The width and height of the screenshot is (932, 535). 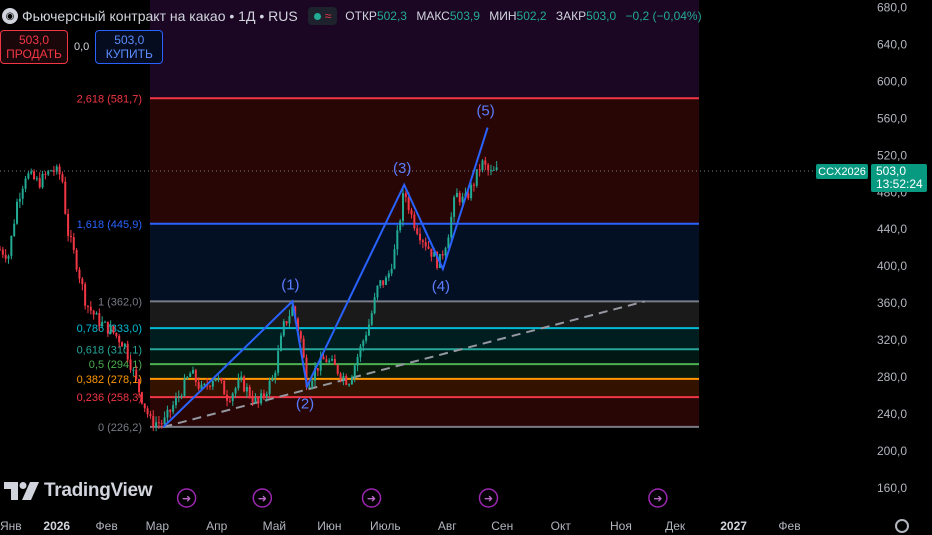 What do you see at coordinates (892, 229) in the screenshot?
I see `y-tick-label-7: 440,0` at bounding box center [892, 229].